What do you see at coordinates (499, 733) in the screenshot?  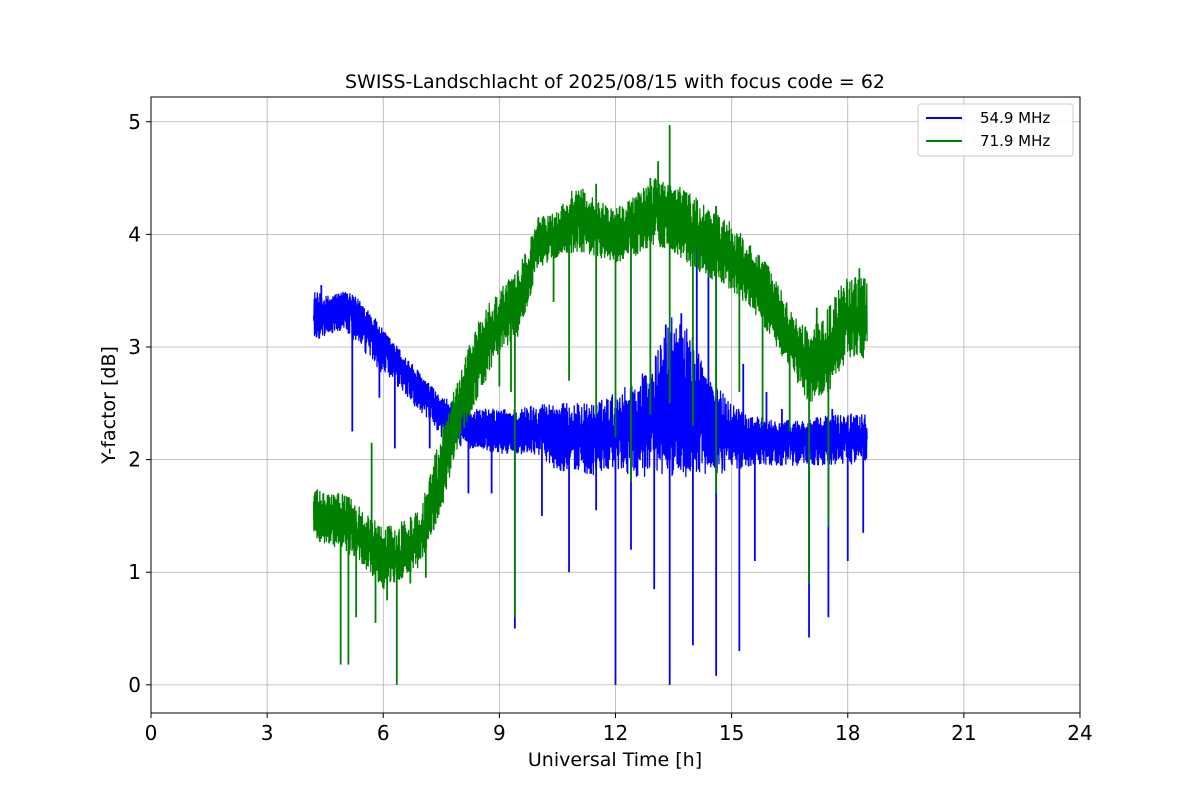 I see `x-tick-label: 9` at bounding box center [499, 733].